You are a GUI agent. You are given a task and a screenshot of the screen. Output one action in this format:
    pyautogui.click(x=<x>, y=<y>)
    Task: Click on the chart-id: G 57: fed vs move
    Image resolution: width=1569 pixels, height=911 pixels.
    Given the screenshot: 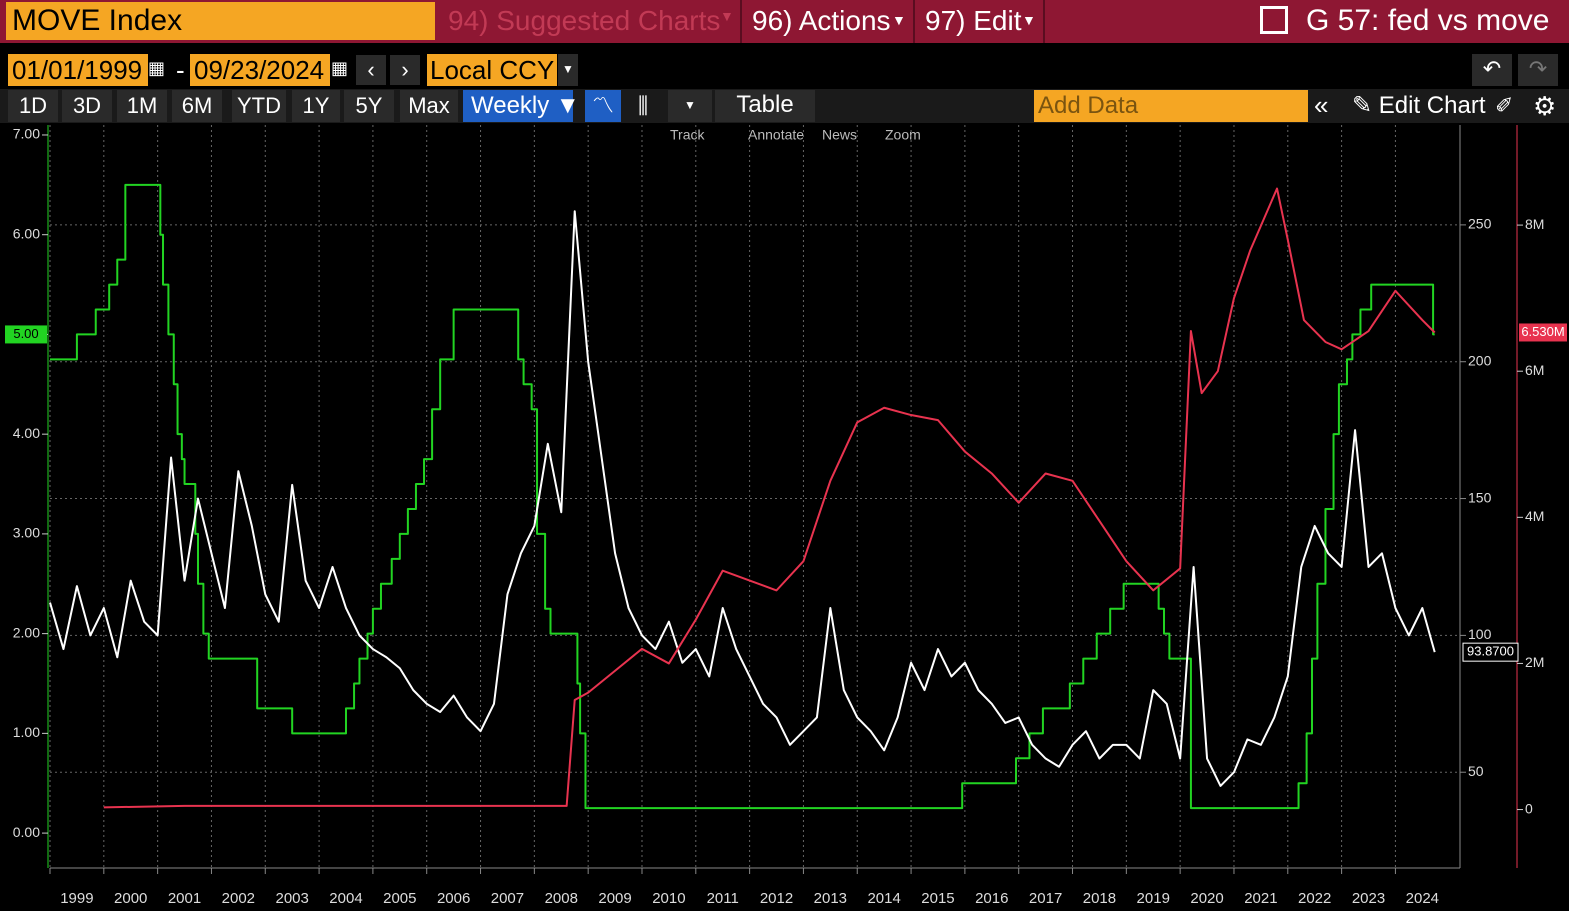 What is the action you would take?
    pyautogui.click(x=1428, y=20)
    